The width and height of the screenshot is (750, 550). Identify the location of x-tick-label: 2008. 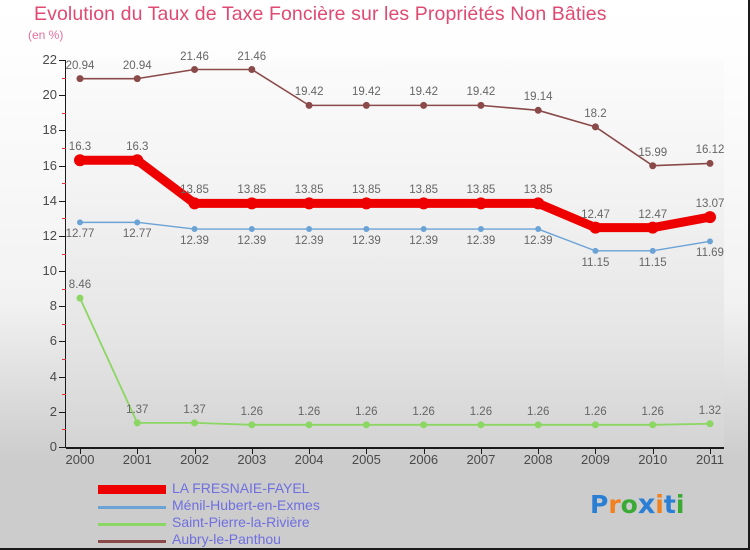
(538, 459).